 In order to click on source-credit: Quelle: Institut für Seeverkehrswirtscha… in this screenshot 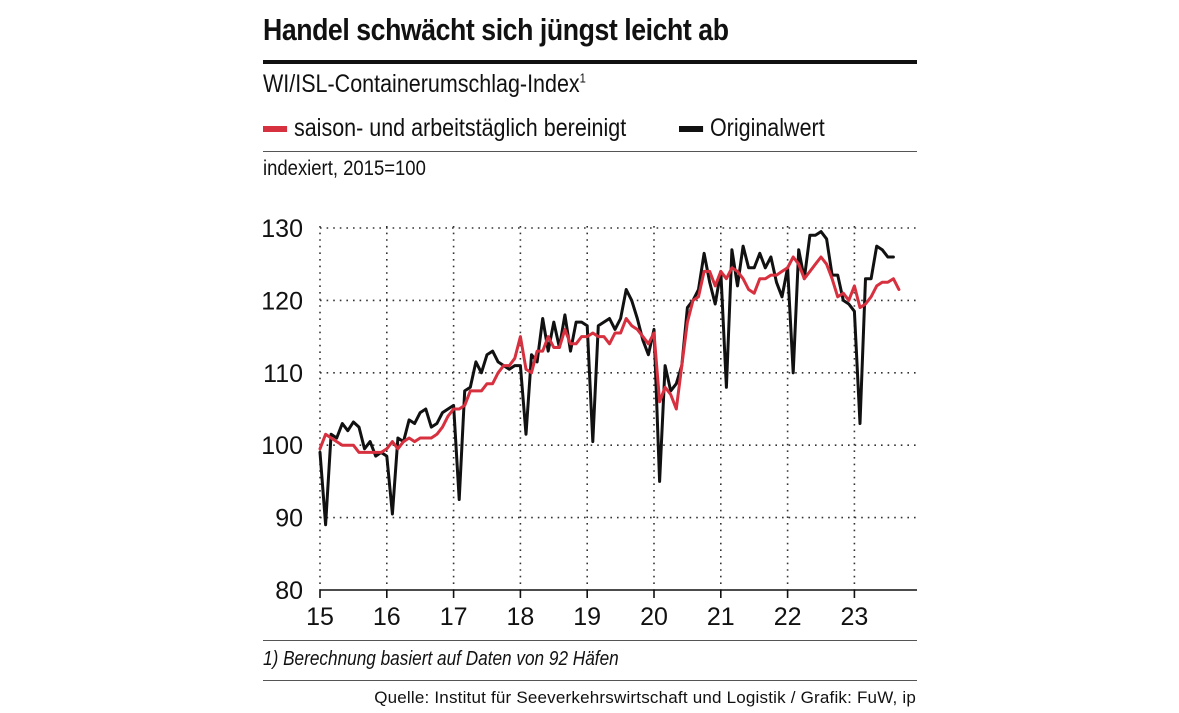, I will do `click(645, 697)`.